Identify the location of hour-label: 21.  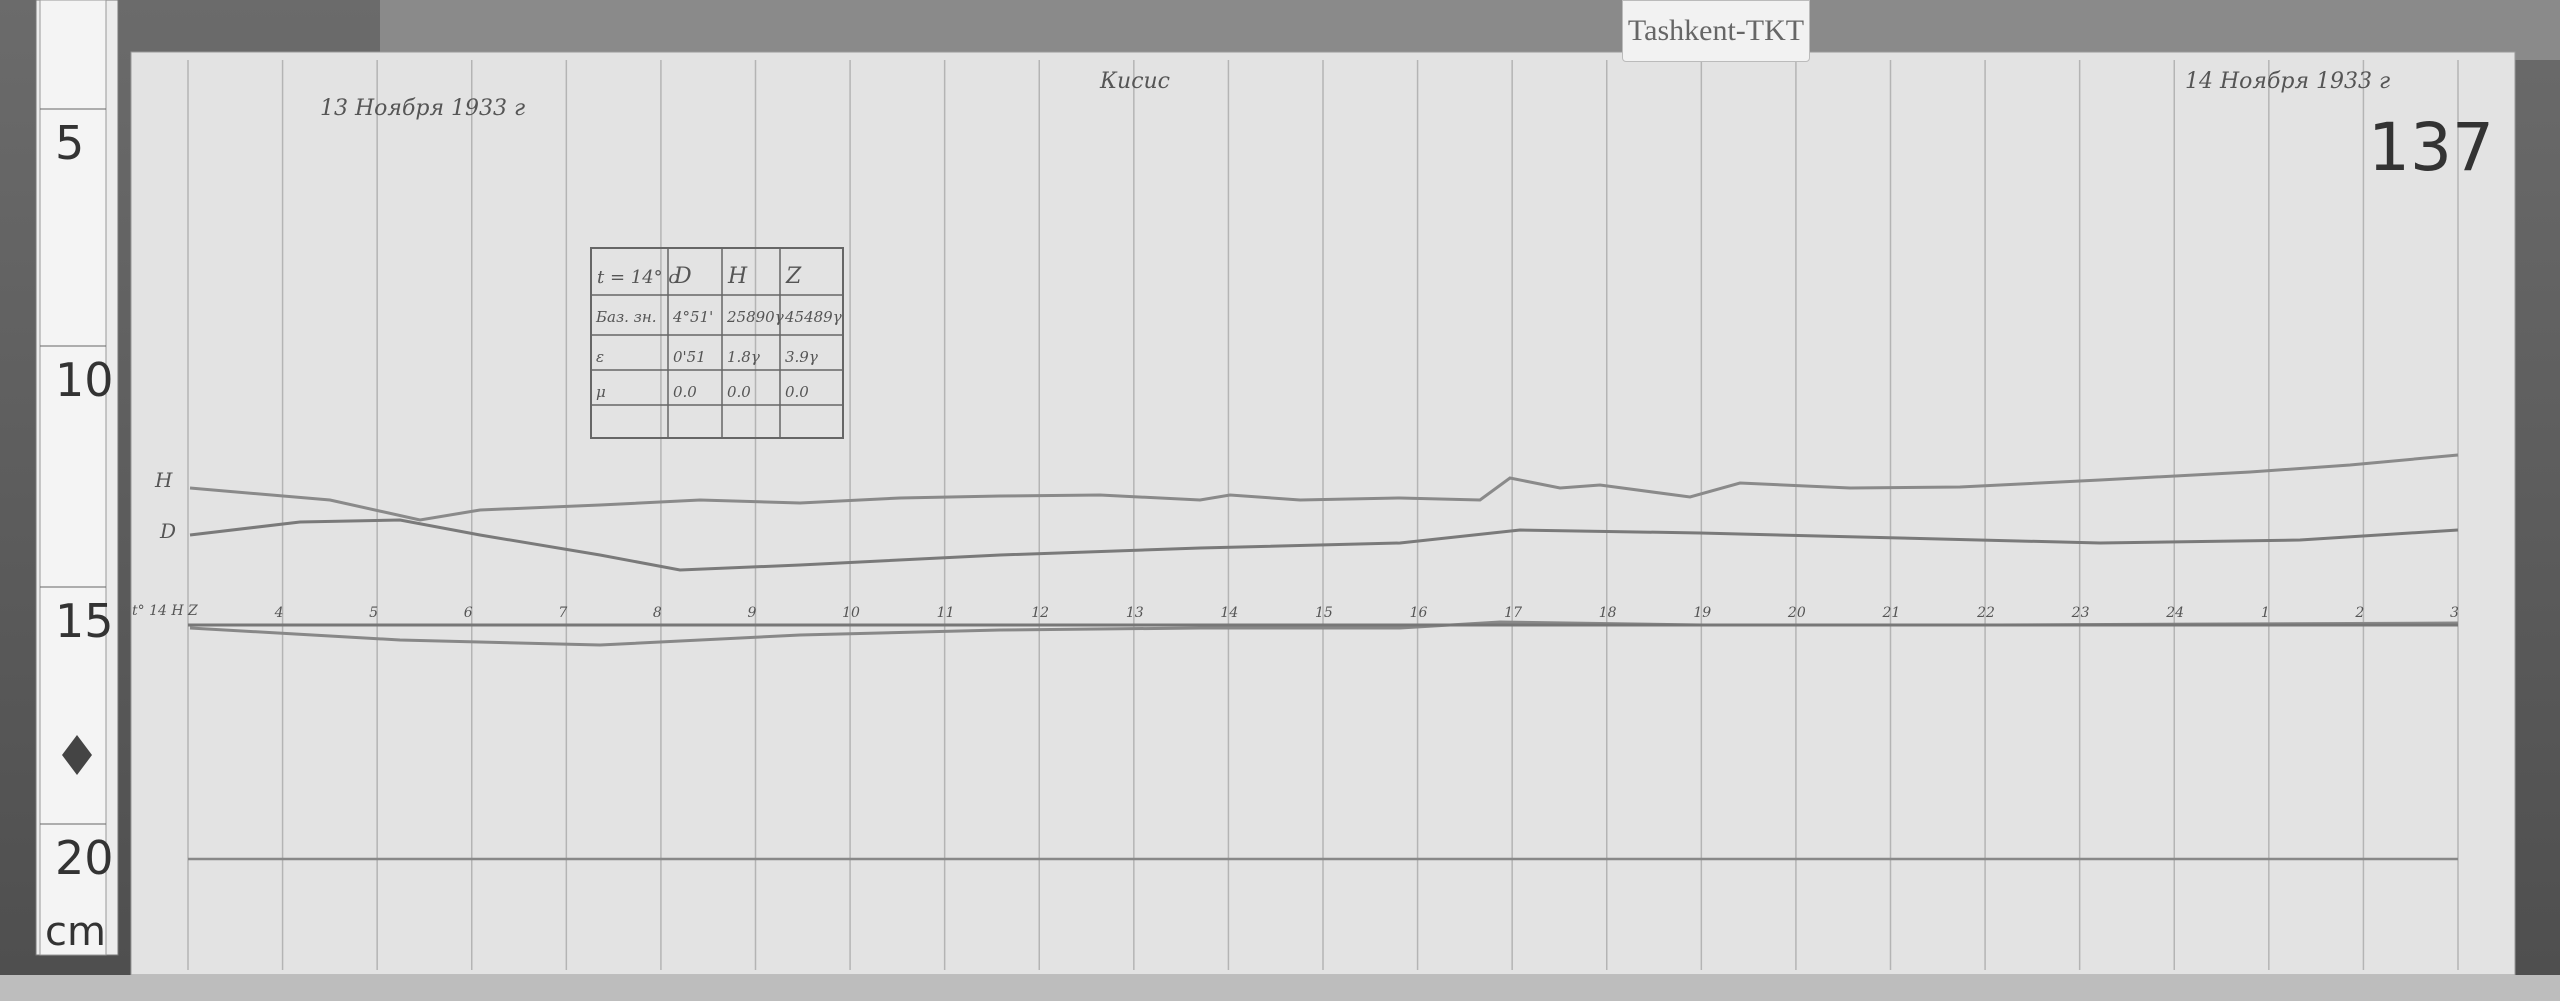
(1891, 613).